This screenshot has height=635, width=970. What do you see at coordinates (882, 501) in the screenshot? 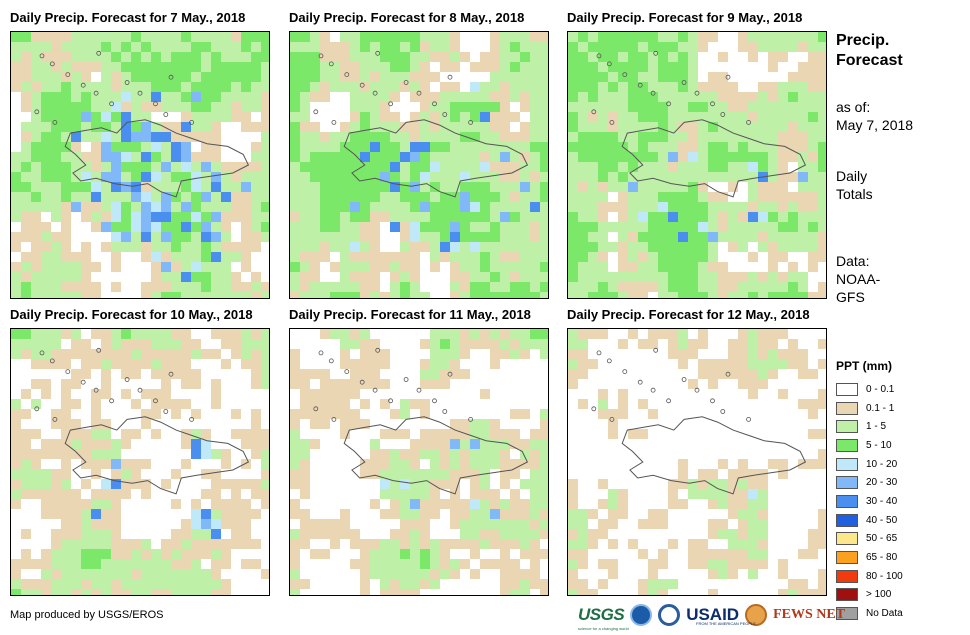
I see `legend-label: 30 - 40` at bounding box center [882, 501].